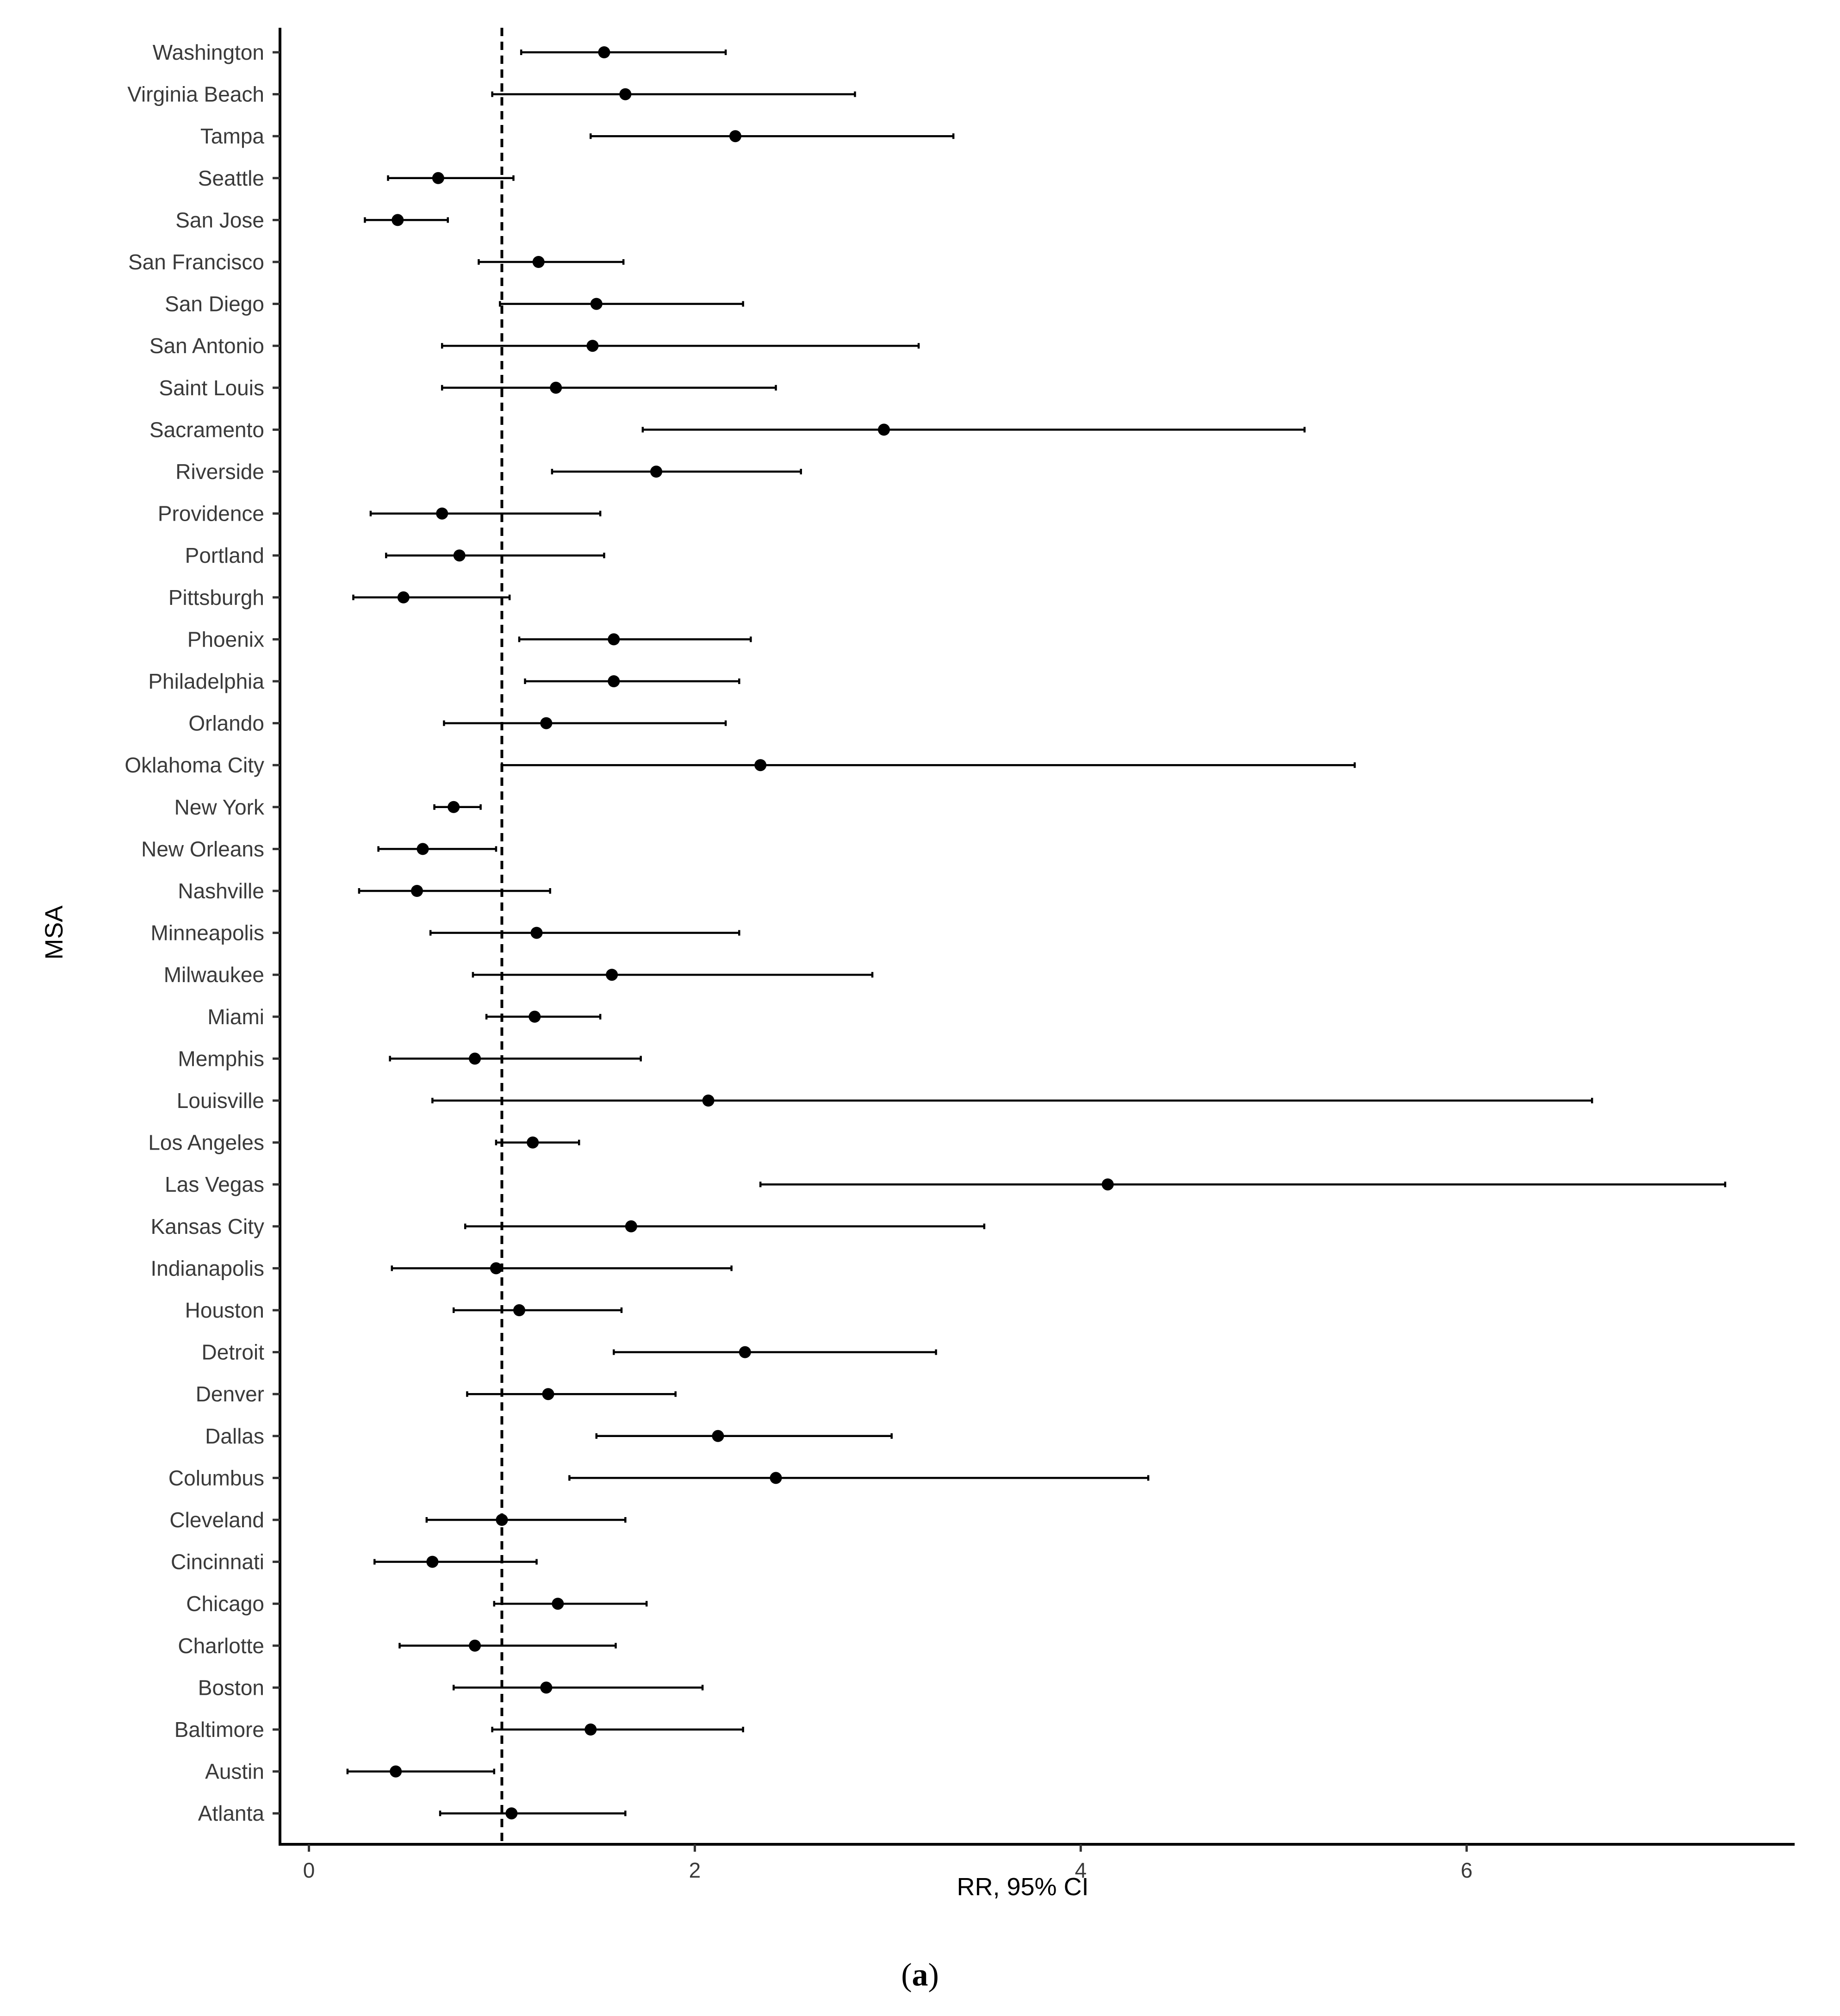 The width and height of the screenshot is (1840, 2016). I want to click on y-tick-label: Virginia Beach, so click(195, 94).